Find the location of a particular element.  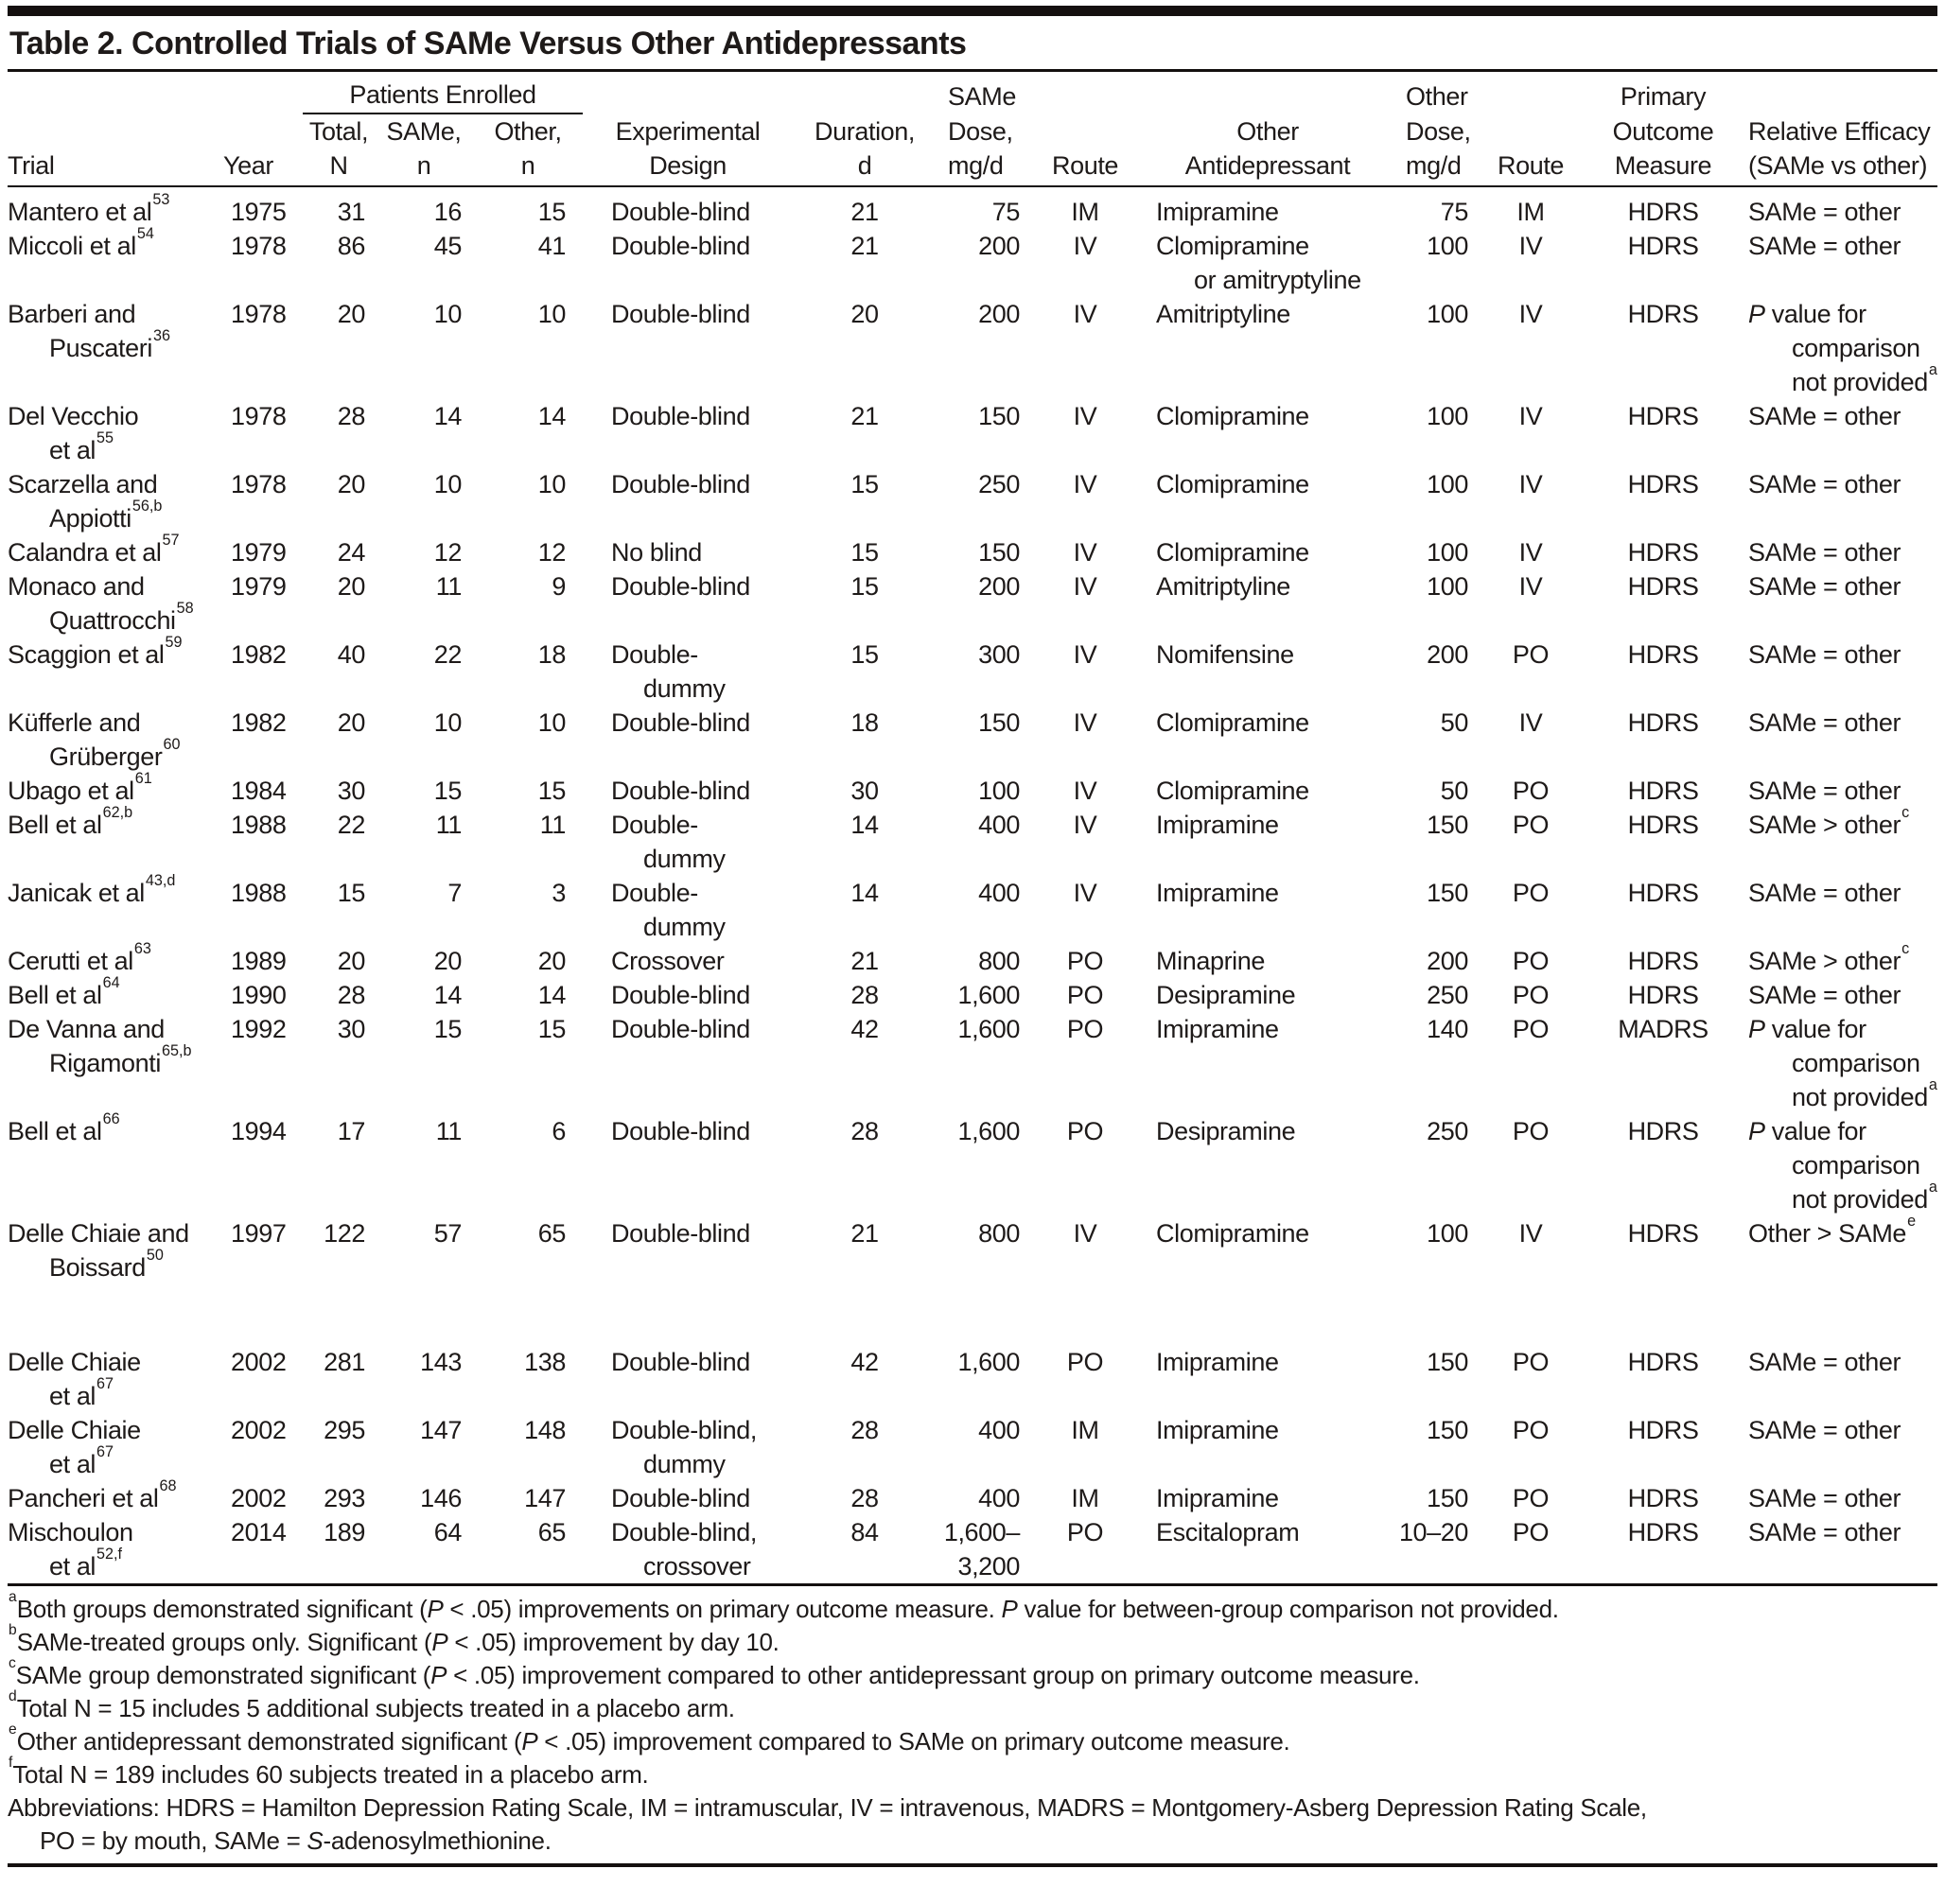

same-n-cell: 45 is located at coordinates (448, 246).